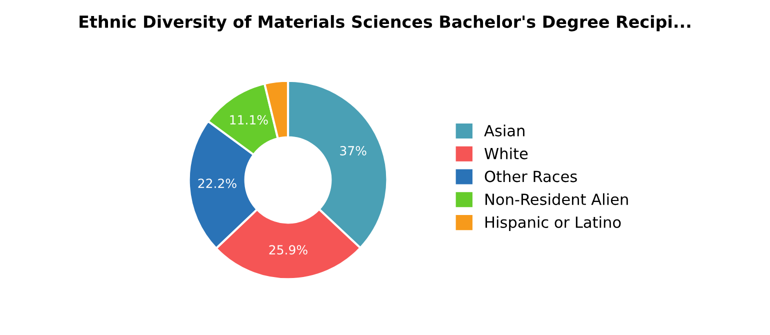 This screenshot has height=335, width=770. What do you see at coordinates (288, 250) in the screenshot?
I see `data-label: 25.9%` at bounding box center [288, 250].